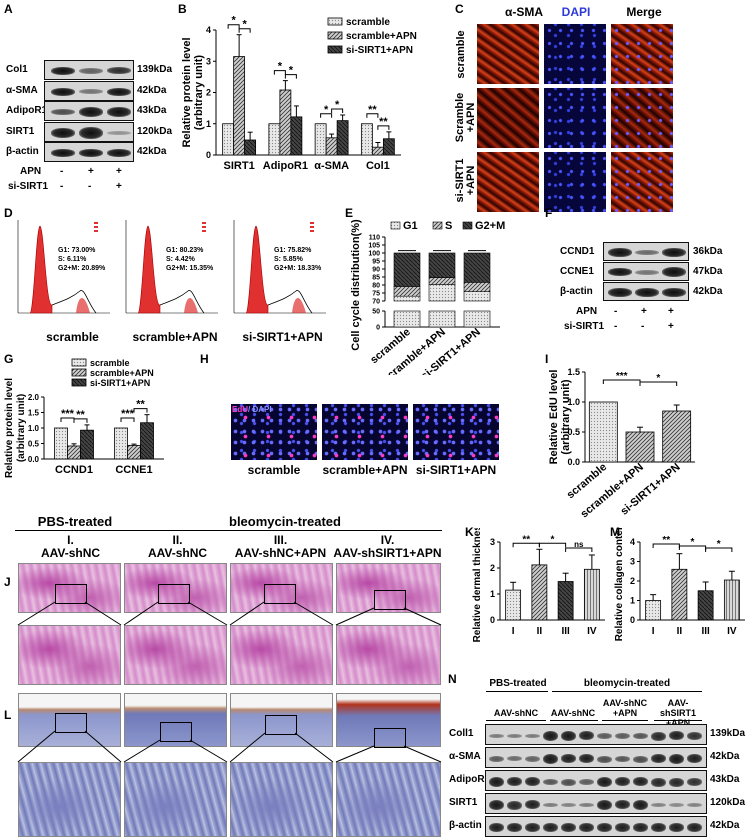  What do you see at coordinates (368, 22) in the screenshot?
I see `legend-label: scramble` at bounding box center [368, 22].